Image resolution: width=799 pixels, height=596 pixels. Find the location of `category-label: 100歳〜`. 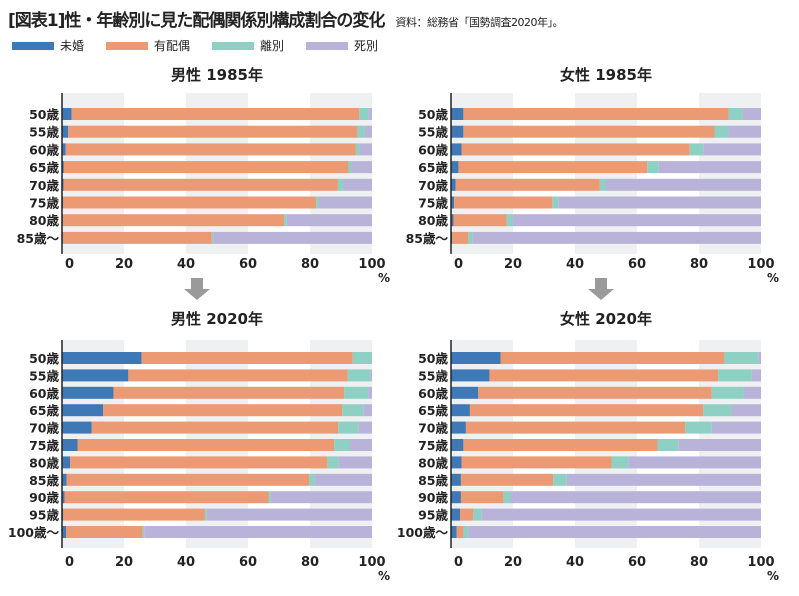

category-label: 100歳〜 is located at coordinates (34, 532).